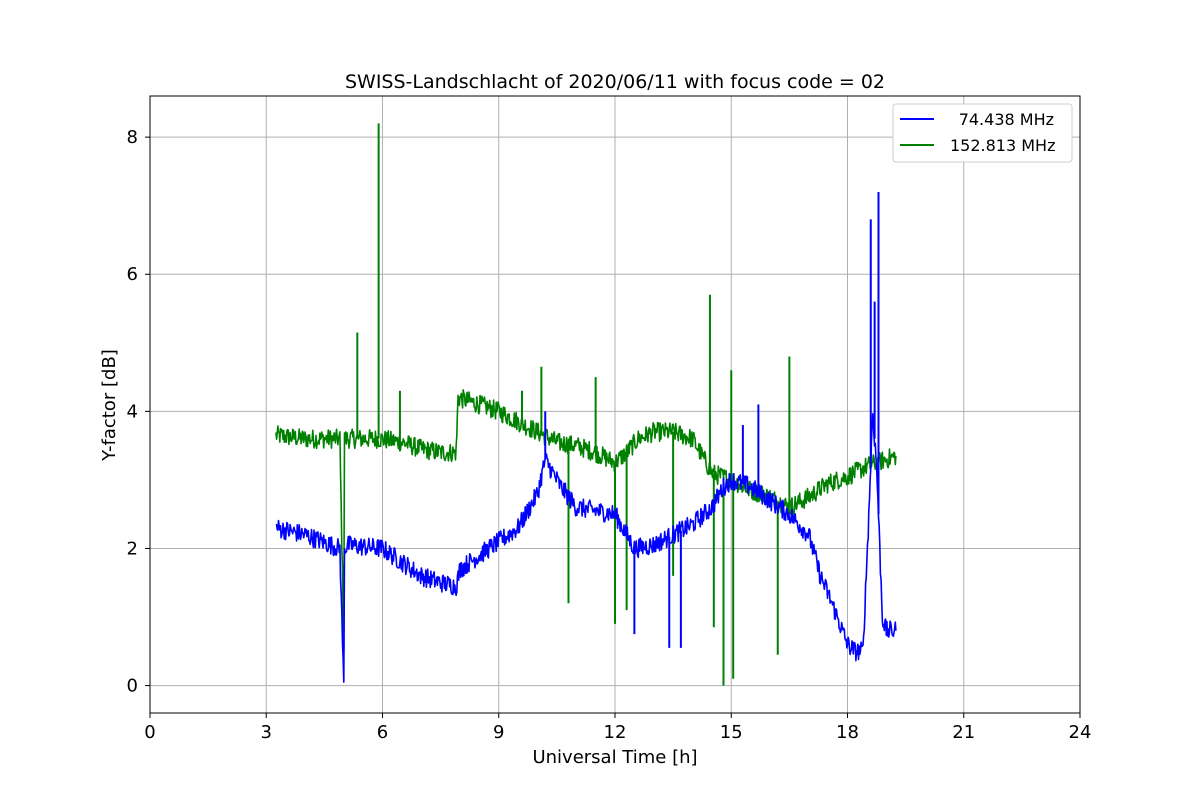  What do you see at coordinates (1006, 119) in the screenshot?
I see `legend-label-blue: 74.438 MHz` at bounding box center [1006, 119].